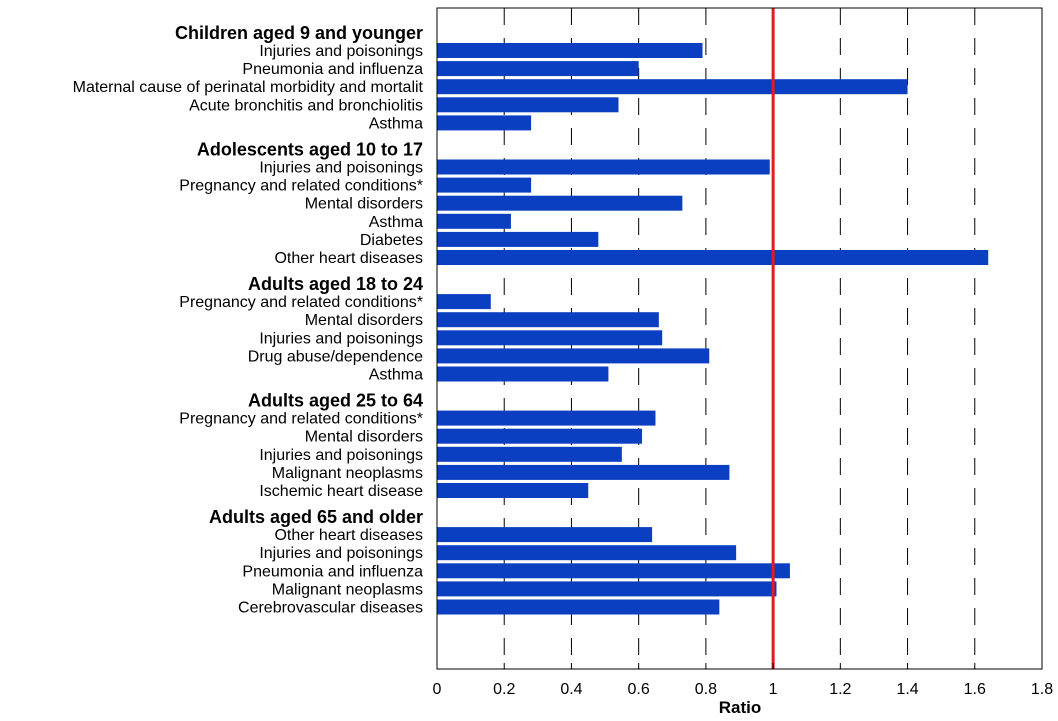 This screenshot has width=1058, height=721. Describe the element at coordinates (437, 689) in the screenshot. I see `x-tick-label: 0` at that location.